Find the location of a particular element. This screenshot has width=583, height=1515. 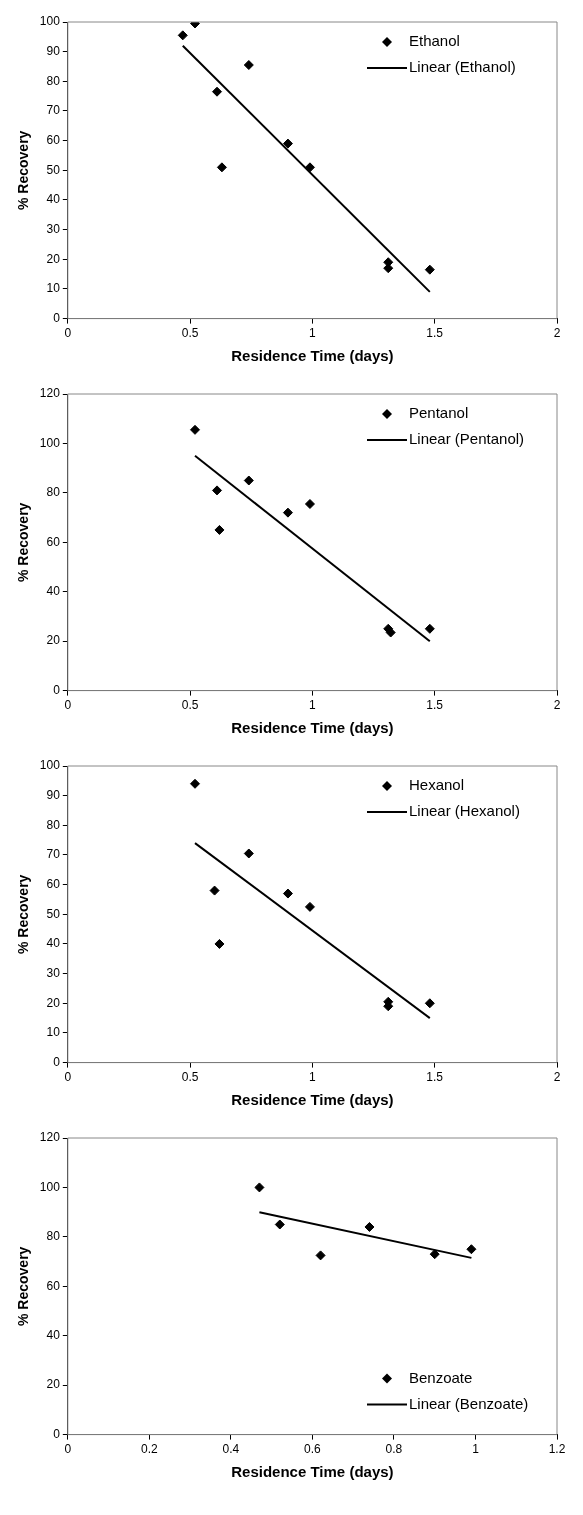

legend-label: Benzoate is located at coordinates (441, 1377).